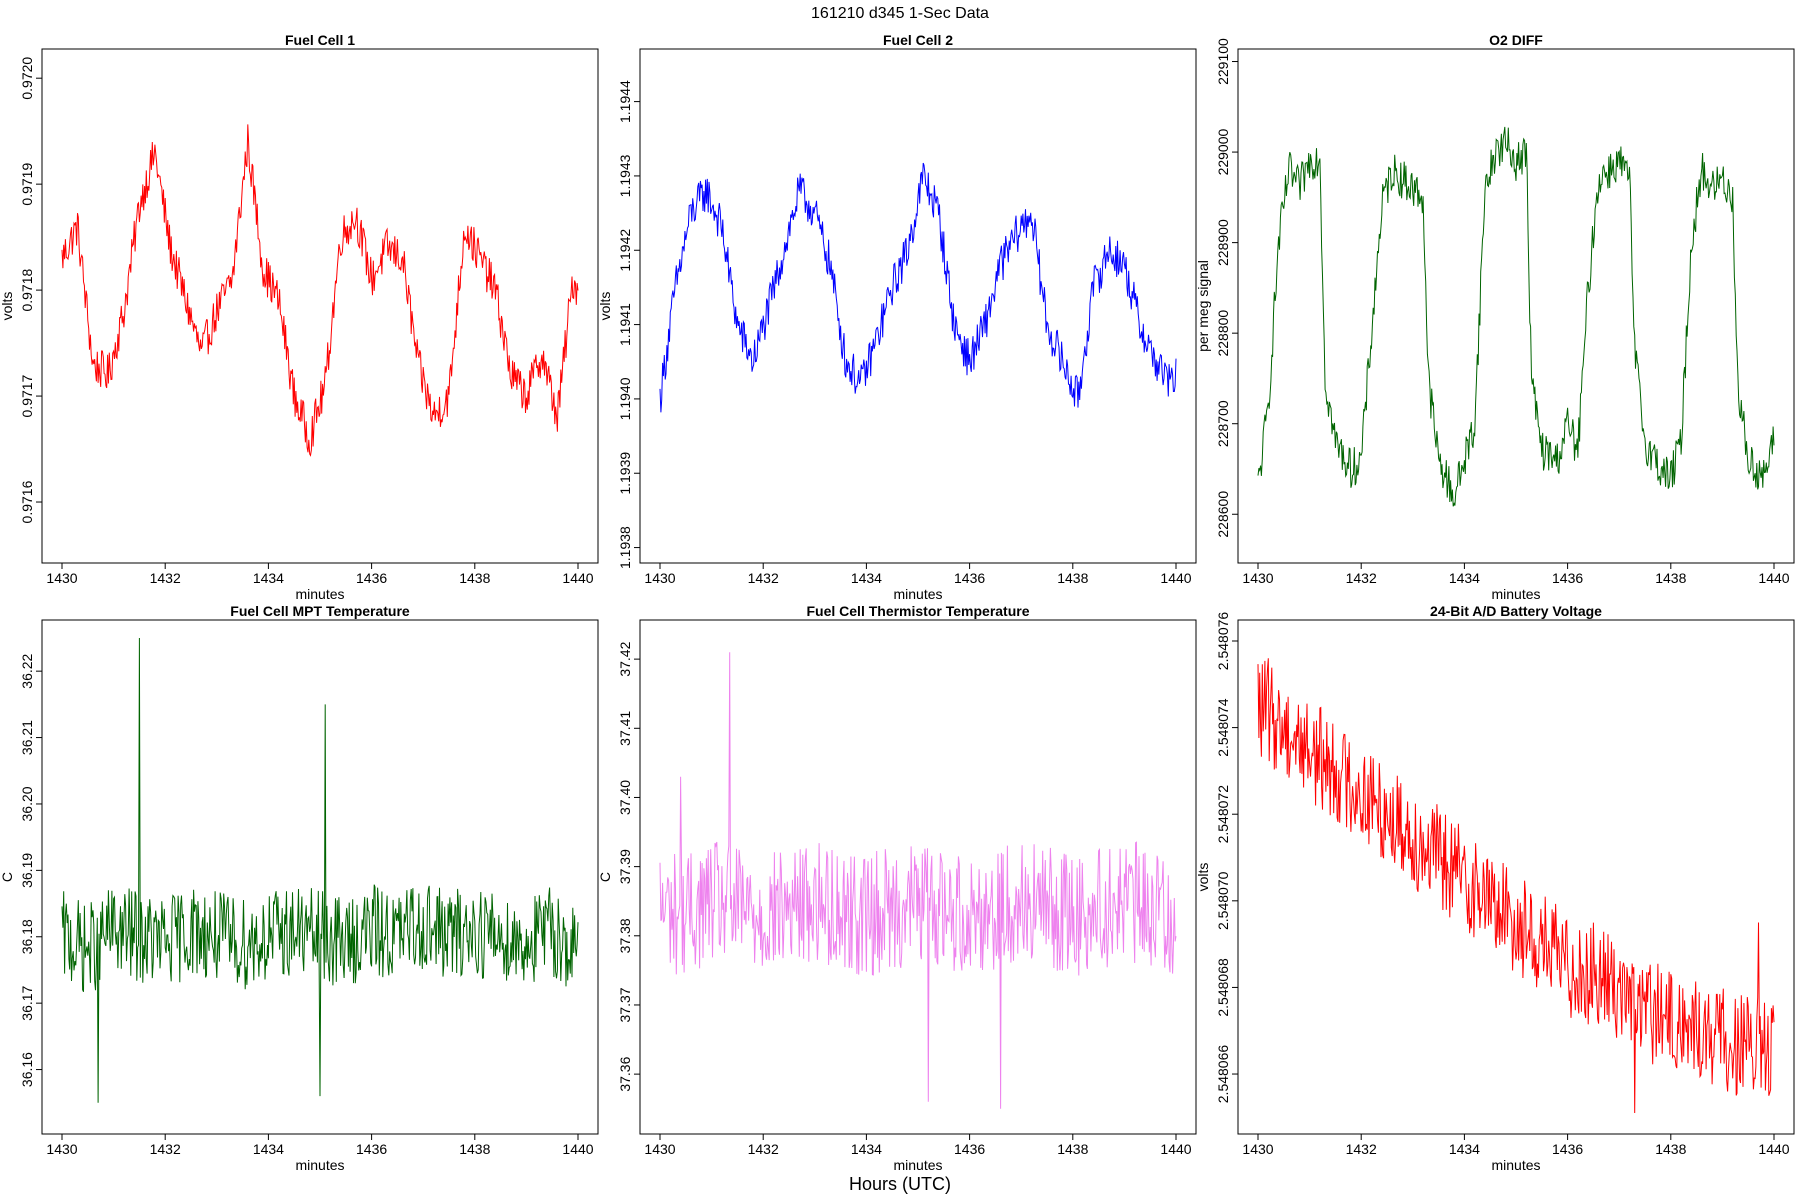 This screenshot has width=1800, height=1200. What do you see at coordinates (27, 289) in the screenshot?
I see `y-tick-label: 0.9718` at bounding box center [27, 289].